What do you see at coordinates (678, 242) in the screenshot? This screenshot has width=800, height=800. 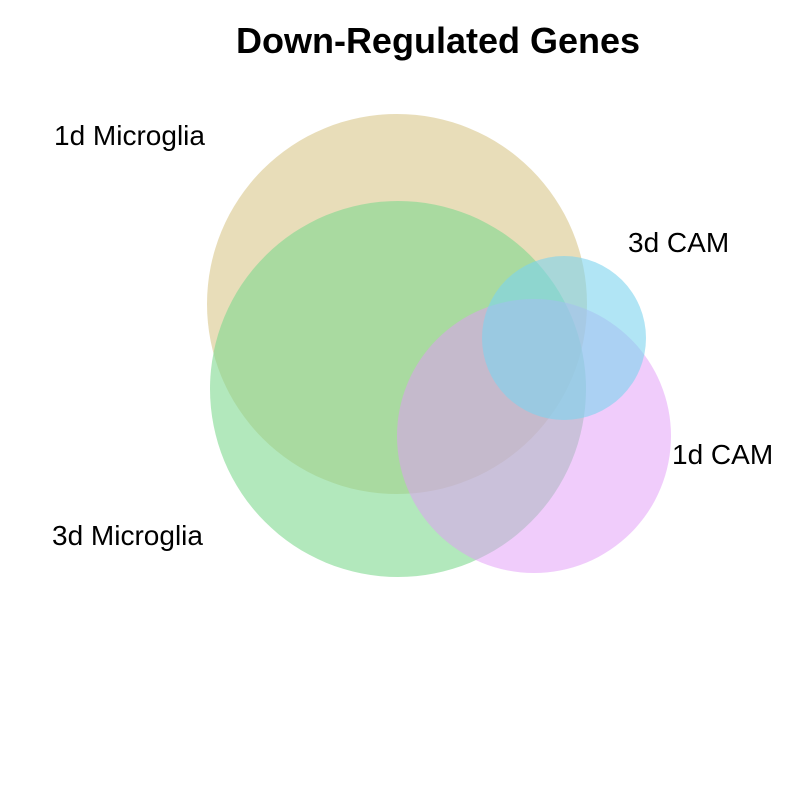 I see `set-label-3d-cam: 3d CAM` at bounding box center [678, 242].